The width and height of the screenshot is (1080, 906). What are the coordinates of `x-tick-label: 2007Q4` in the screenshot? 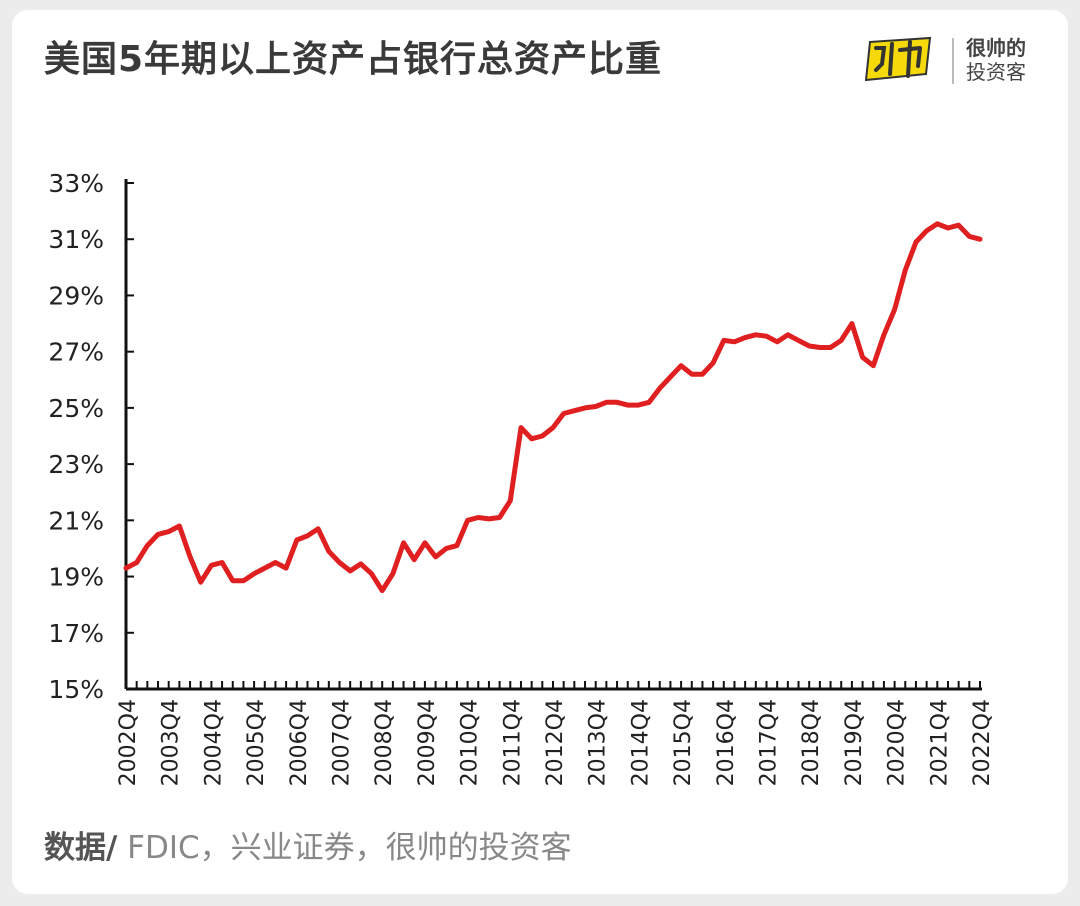 It's located at (342, 742).